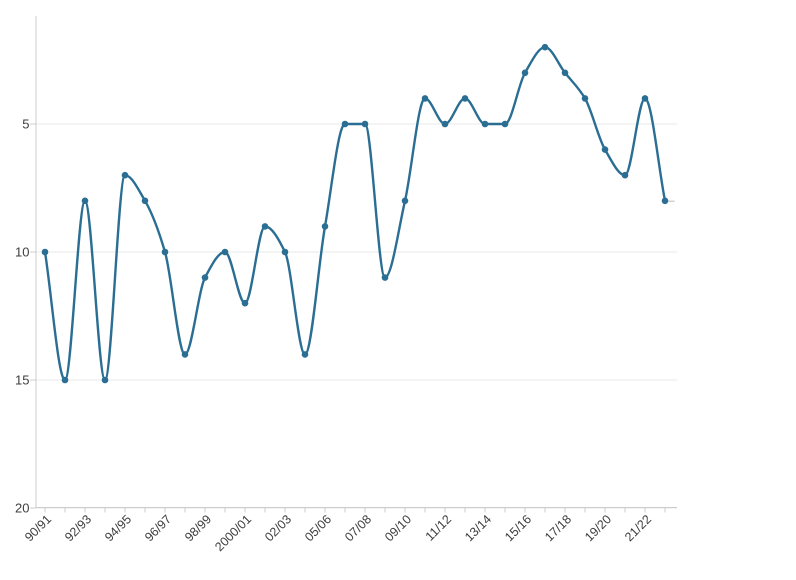  I want to click on y-tick-label: 10, so click(22, 252).